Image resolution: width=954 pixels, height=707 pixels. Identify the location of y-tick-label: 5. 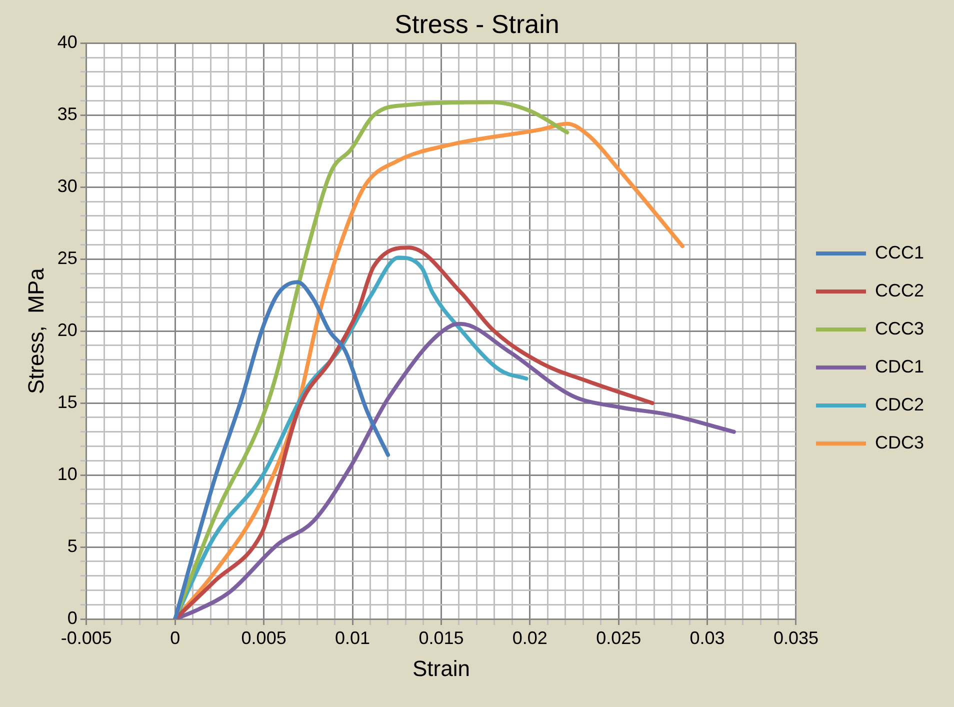
(72, 546).